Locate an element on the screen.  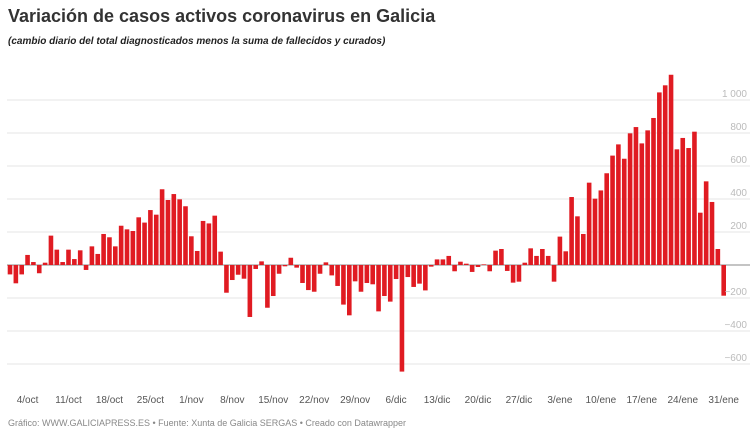
x-tick-label: 6/dic is located at coordinates (396, 400).